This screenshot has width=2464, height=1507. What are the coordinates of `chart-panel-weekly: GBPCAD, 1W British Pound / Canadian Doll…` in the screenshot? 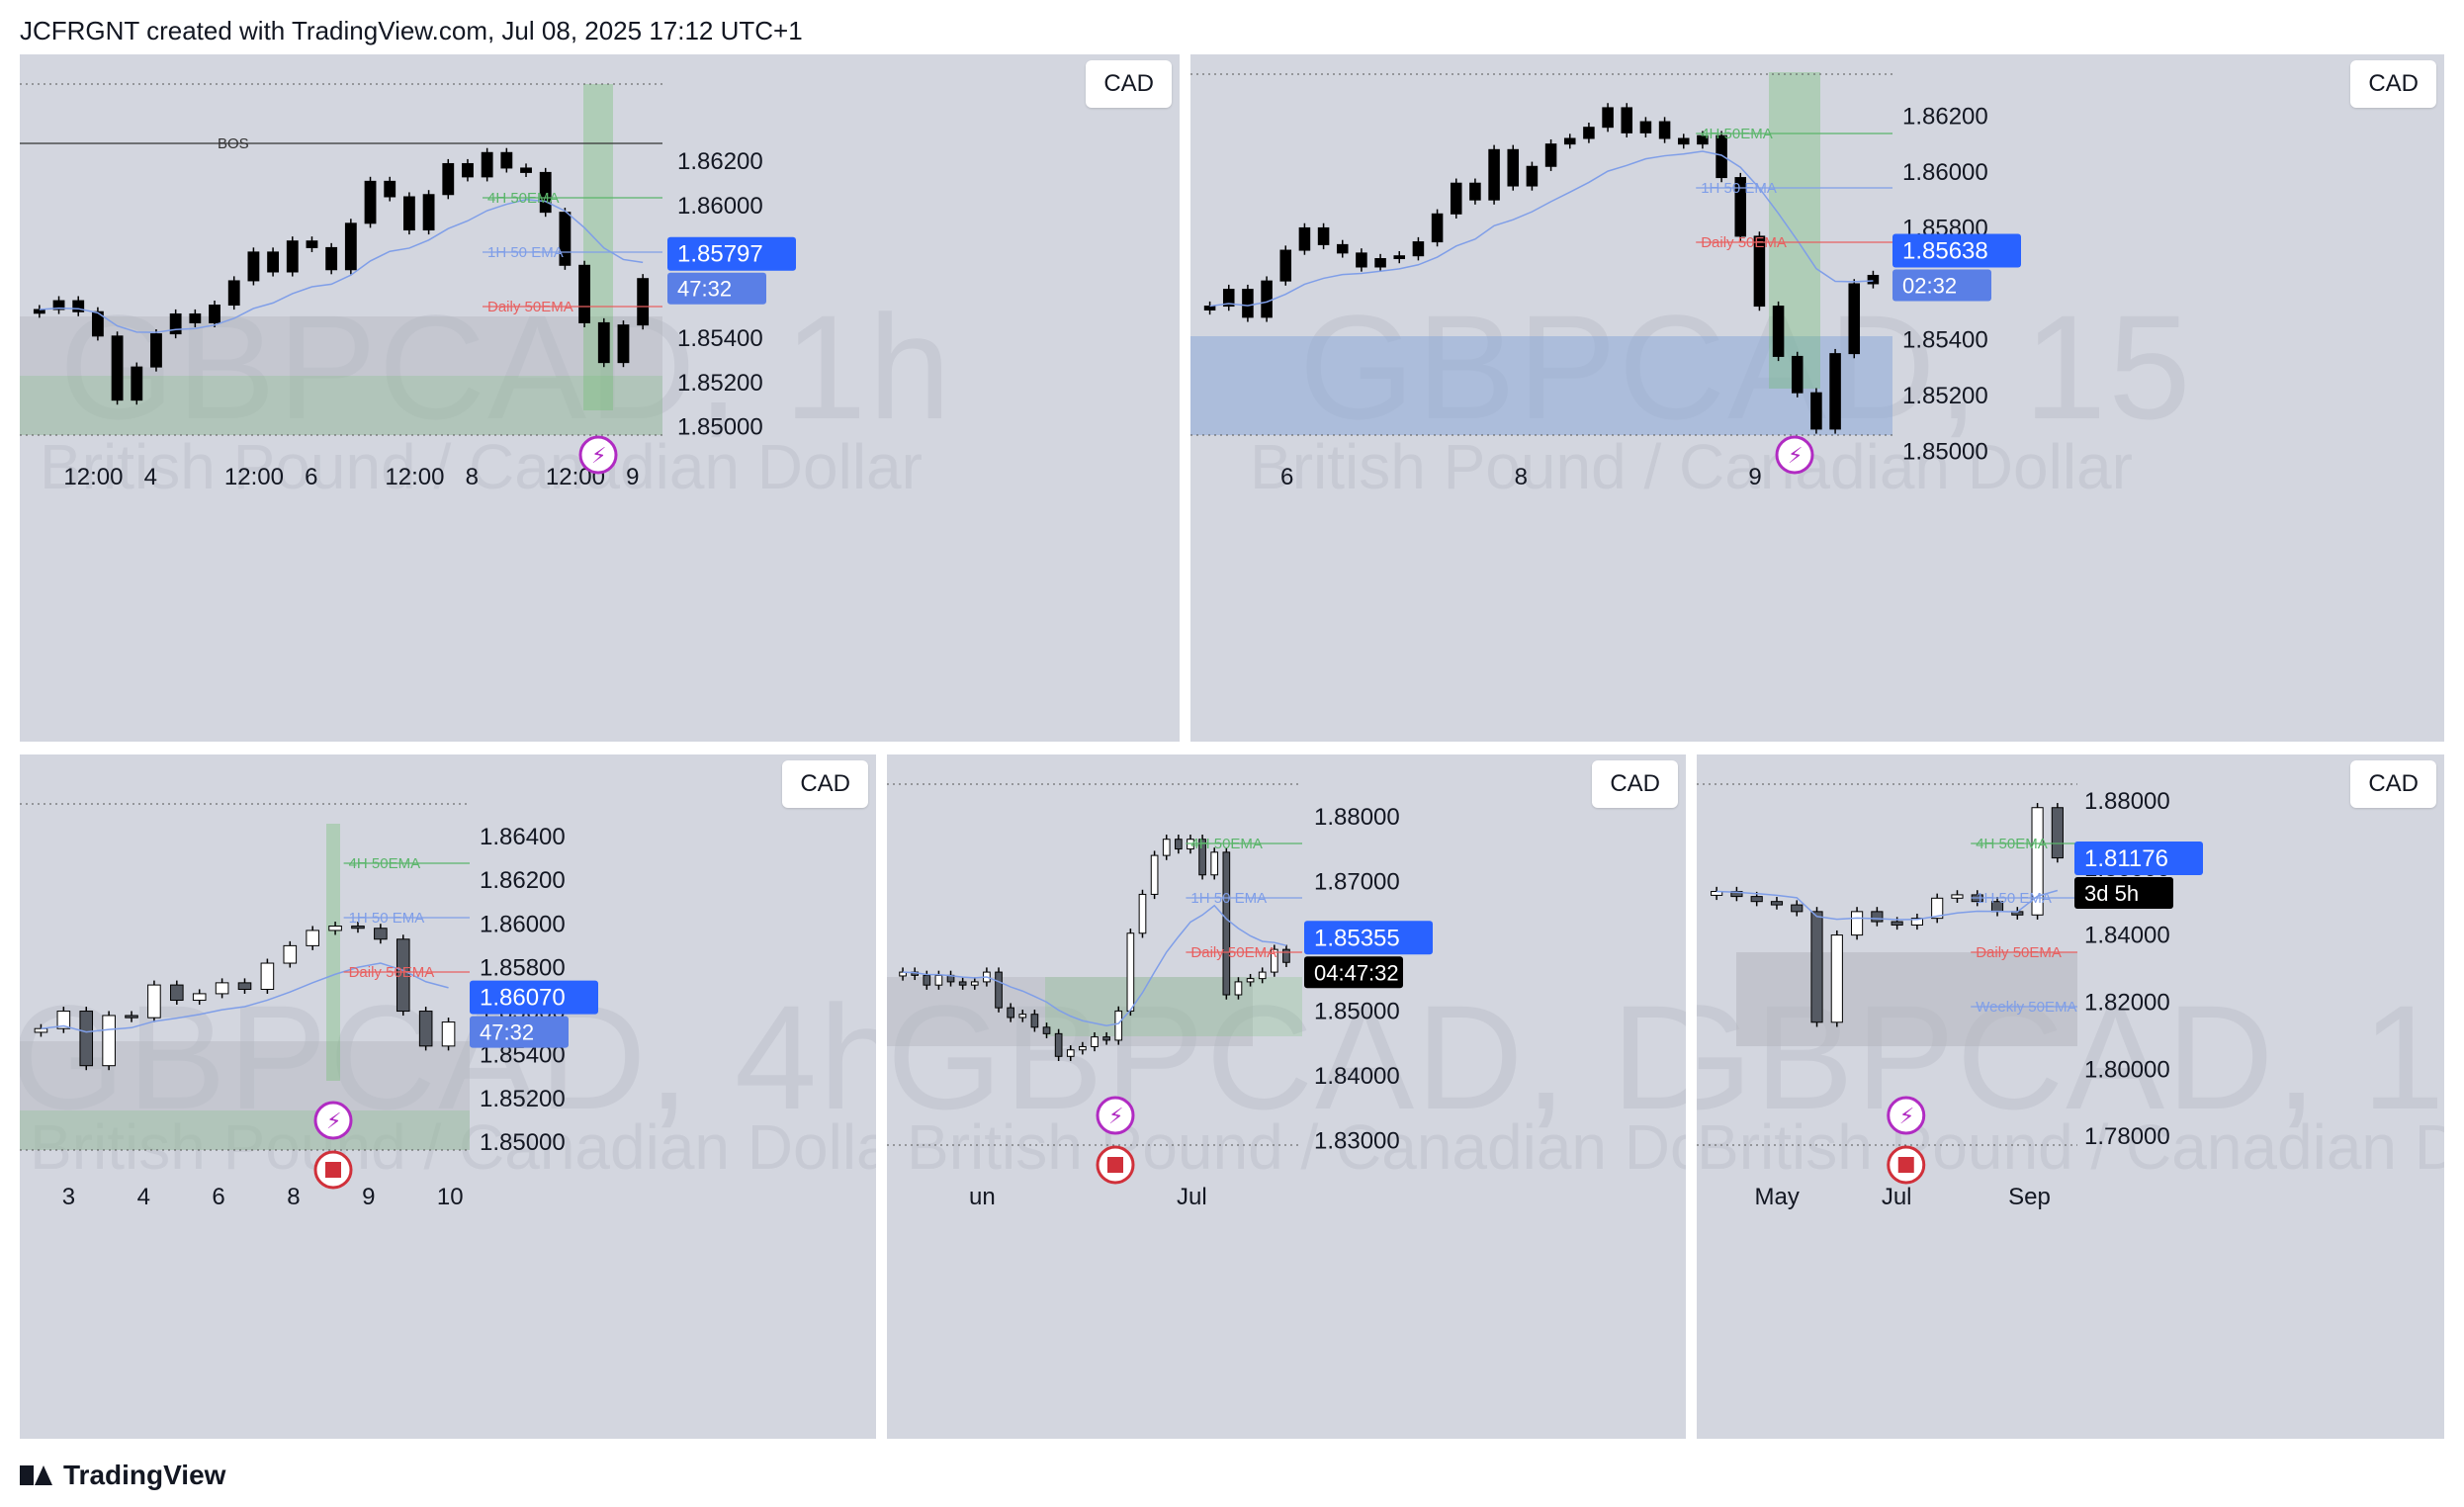 It's located at (2071, 1096).